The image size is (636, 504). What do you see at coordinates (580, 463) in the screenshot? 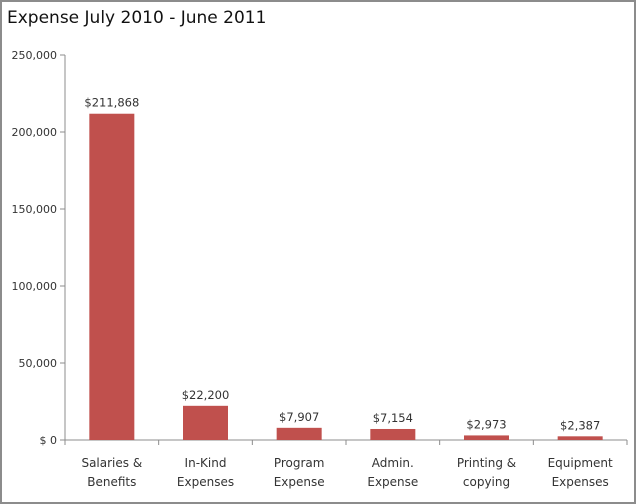
I see `category-label: Equipment` at bounding box center [580, 463].